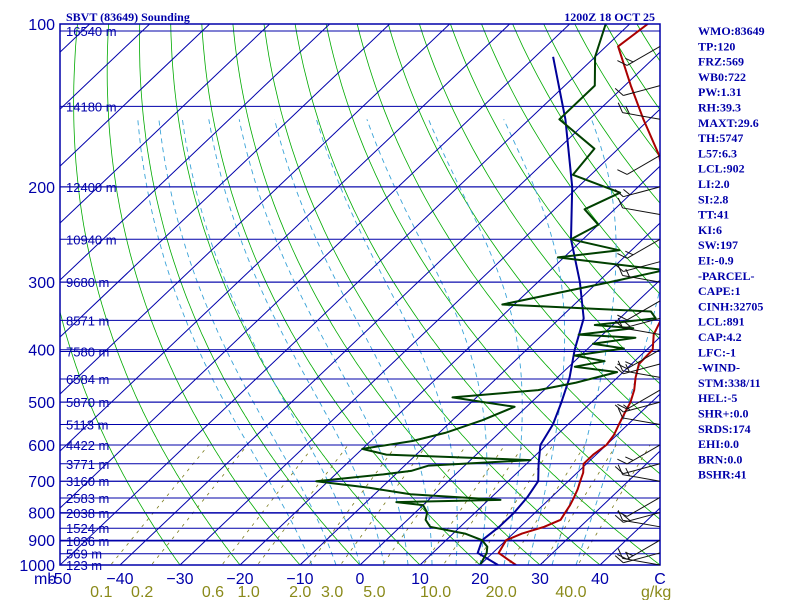  Describe the element at coordinates (213, 592) in the screenshot. I see `mixing-ratio-label: 0.6` at that location.